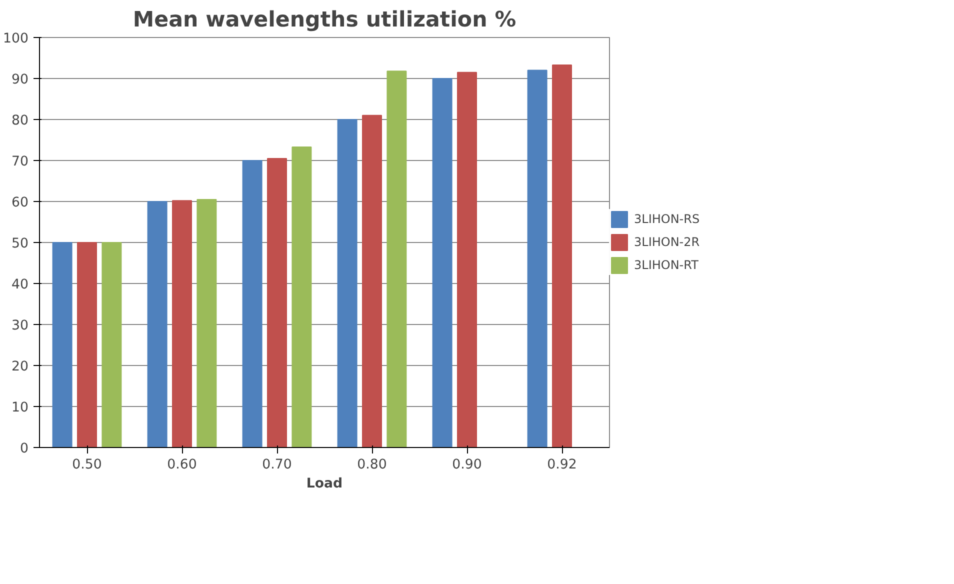 The image size is (954, 584). What do you see at coordinates (24, 449) in the screenshot?
I see `y-tick-label: 0` at bounding box center [24, 449].